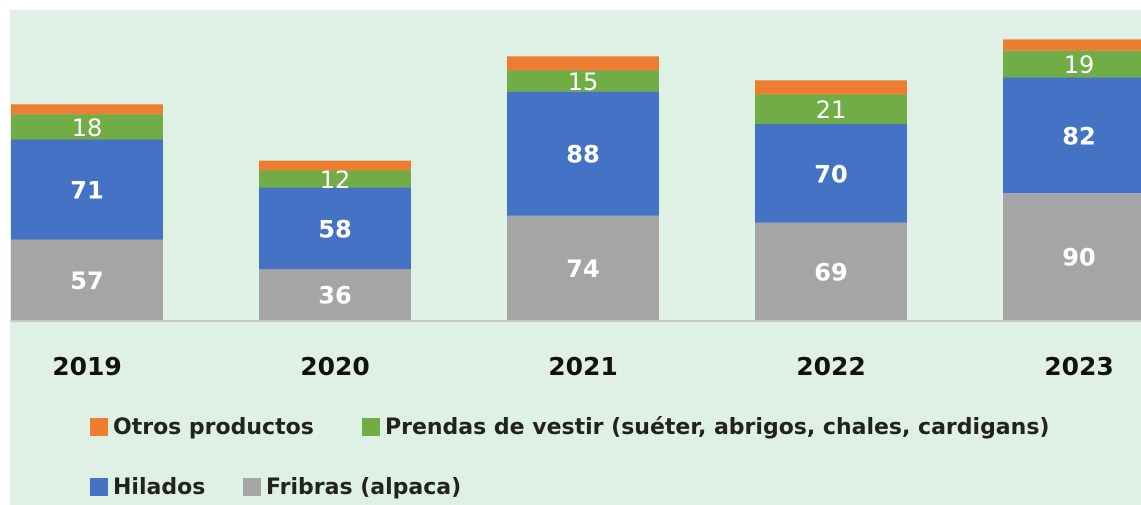 This screenshot has height=505, width=1141. I want to click on data-label: 15, so click(583, 82).